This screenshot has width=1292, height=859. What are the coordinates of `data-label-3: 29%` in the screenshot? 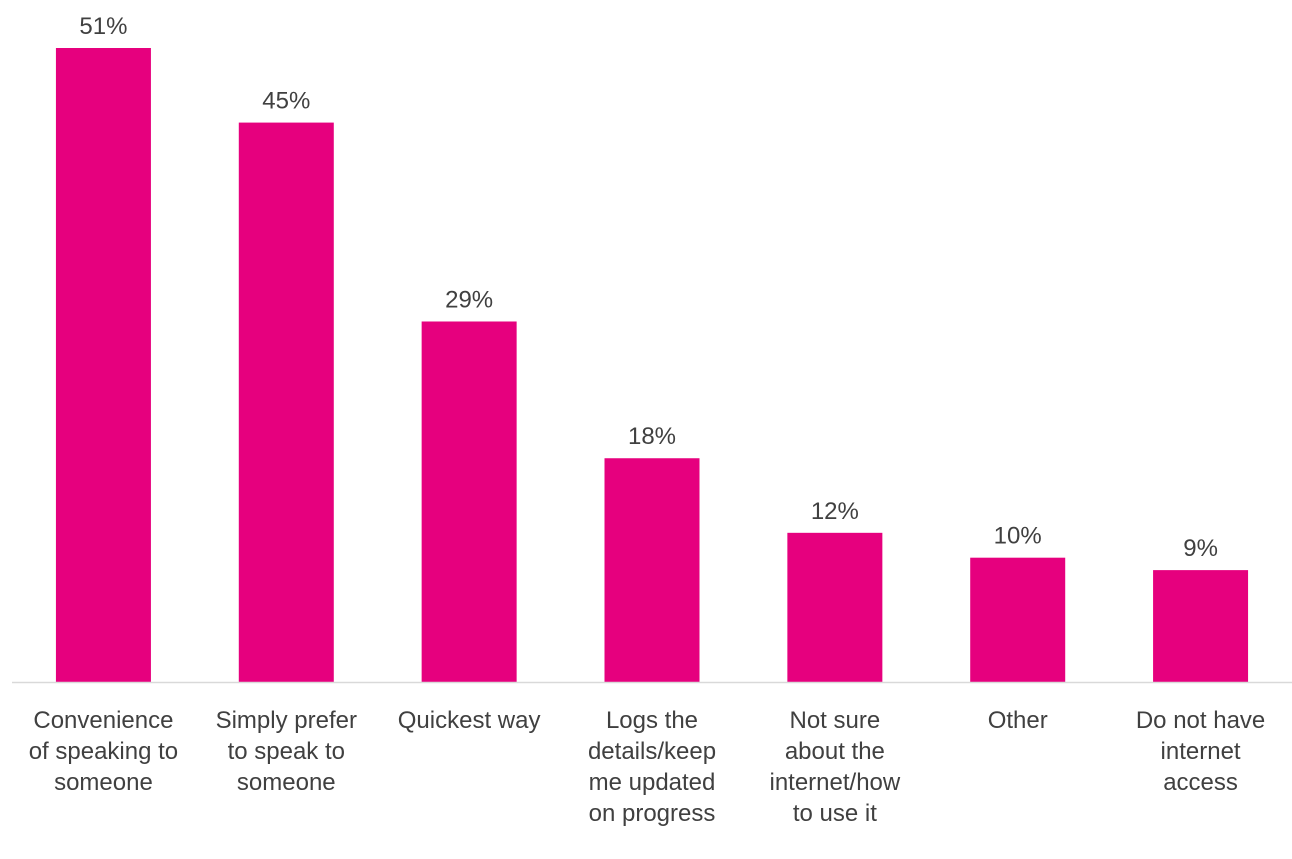 It's located at (469, 299).